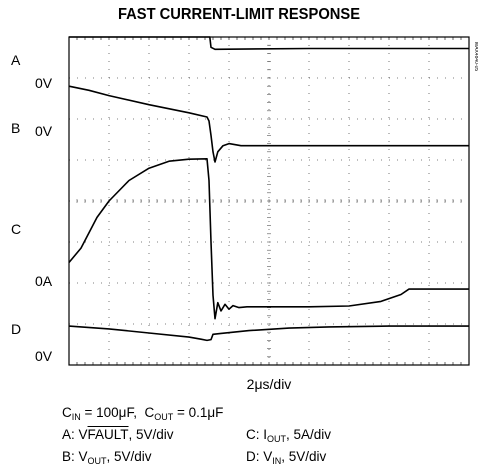 This screenshot has width=478, height=472. I want to click on note-c: C: IOUT, 5A/div, so click(288, 437).